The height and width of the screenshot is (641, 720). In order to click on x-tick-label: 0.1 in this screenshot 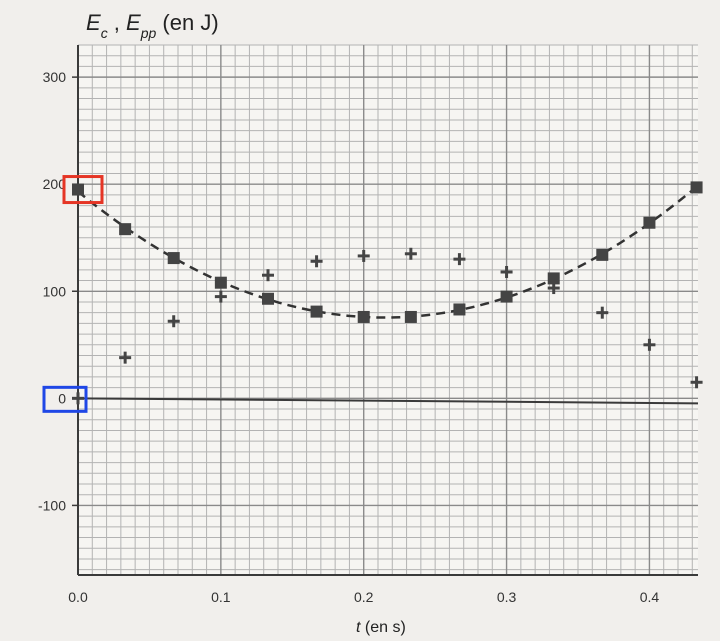, I will do `click(221, 597)`.